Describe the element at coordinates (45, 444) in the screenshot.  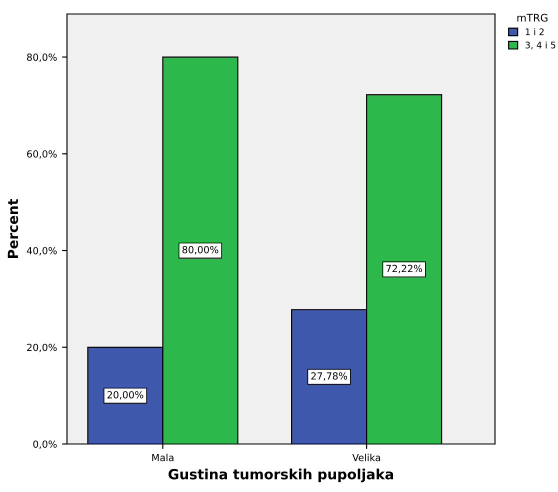
I see `y-tick-label: 0,0%` at that location.